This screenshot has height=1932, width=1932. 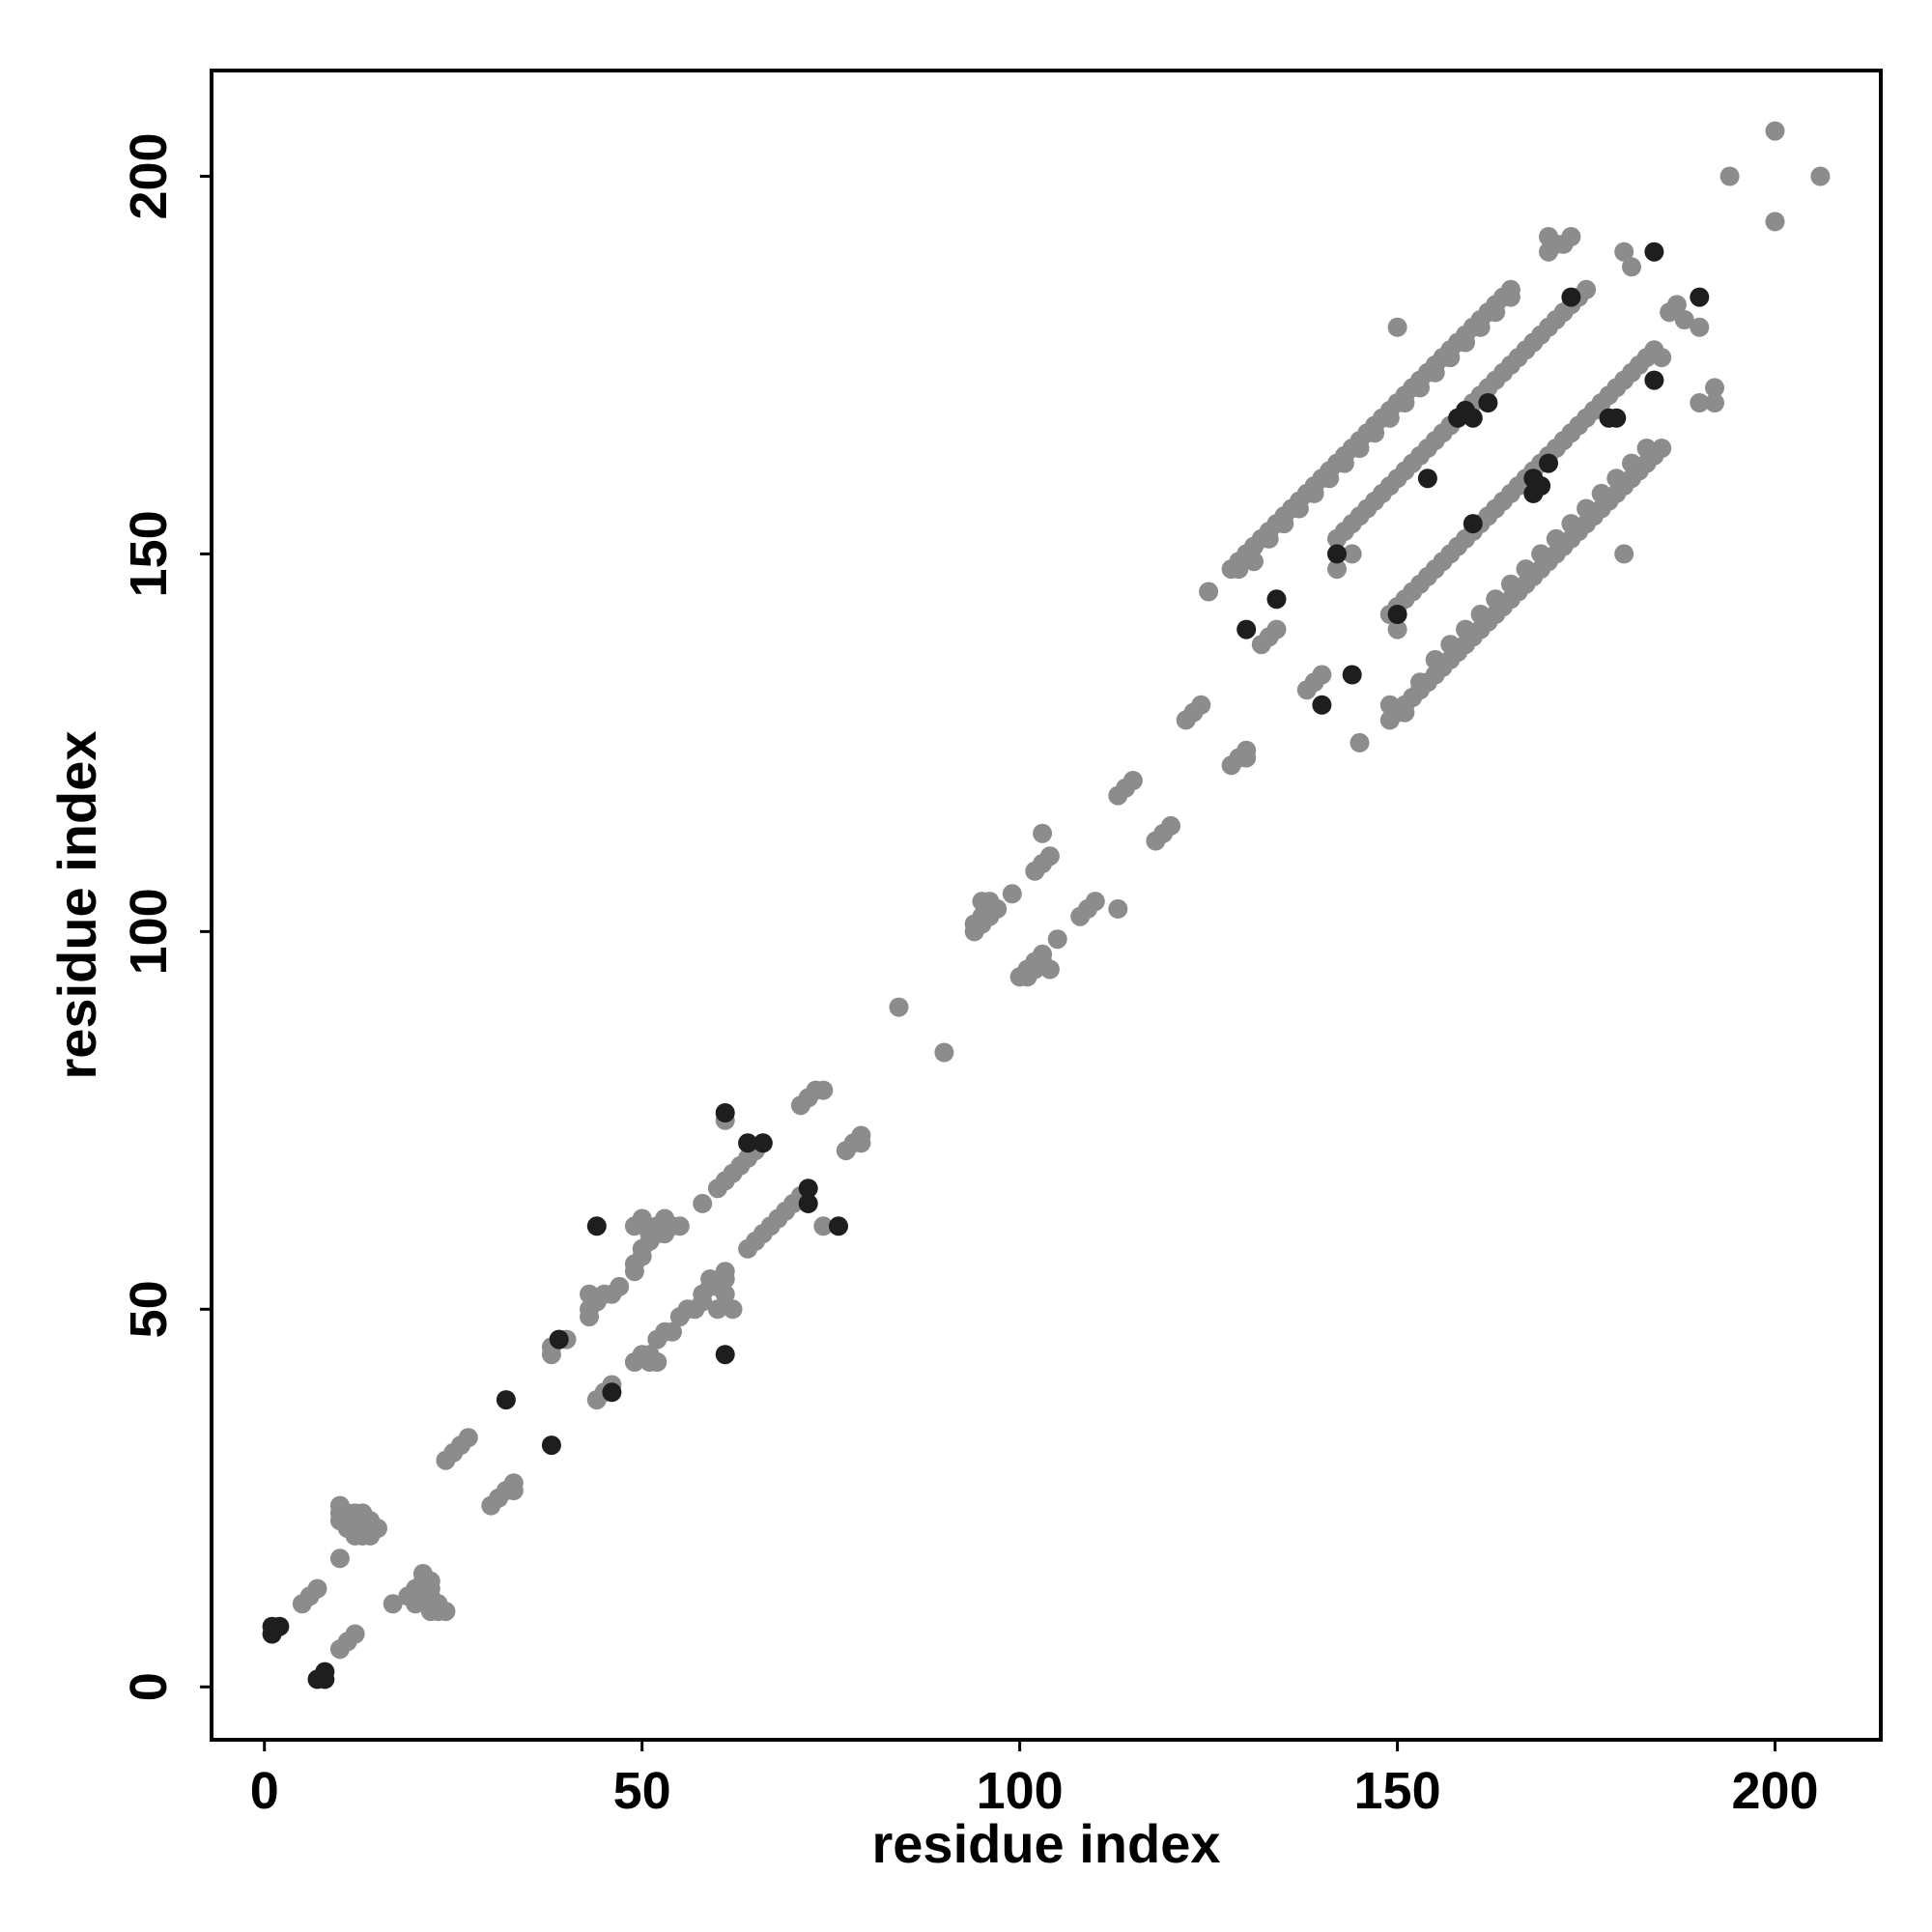 I want to click on y-tick-label: 50, so click(x=149, y=1309).